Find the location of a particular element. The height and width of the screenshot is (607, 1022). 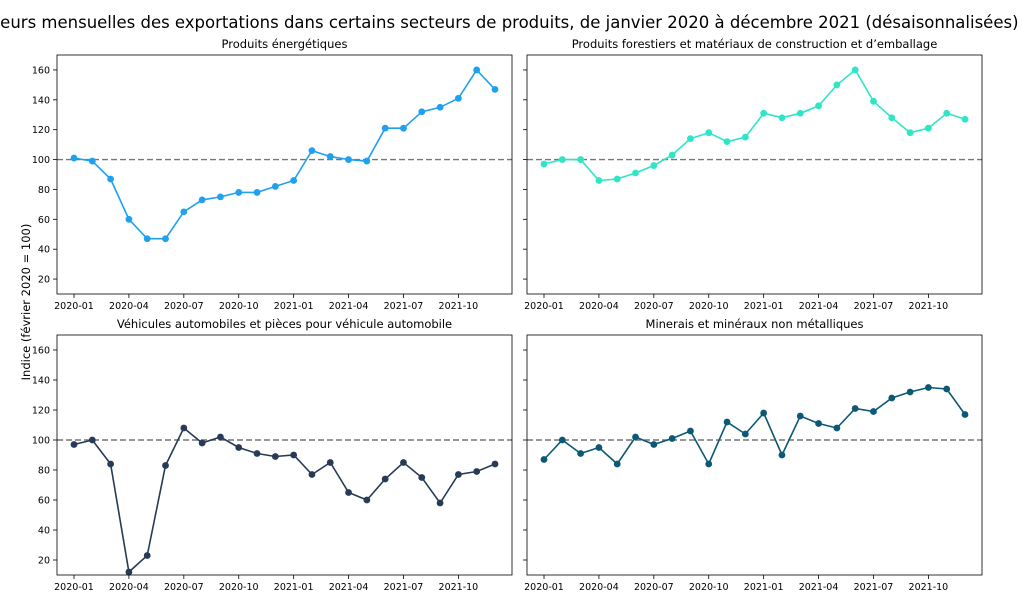

x-tick-label: 2020-07 is located at coordinates (184, 587).